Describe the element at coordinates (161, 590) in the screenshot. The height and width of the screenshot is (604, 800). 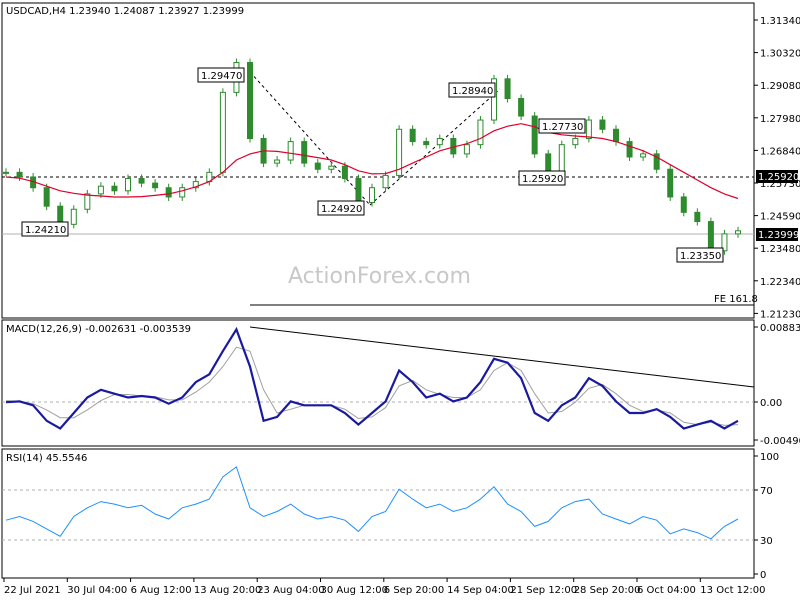
I see `x-tick-label: 6 Aug 12:00` at that location.